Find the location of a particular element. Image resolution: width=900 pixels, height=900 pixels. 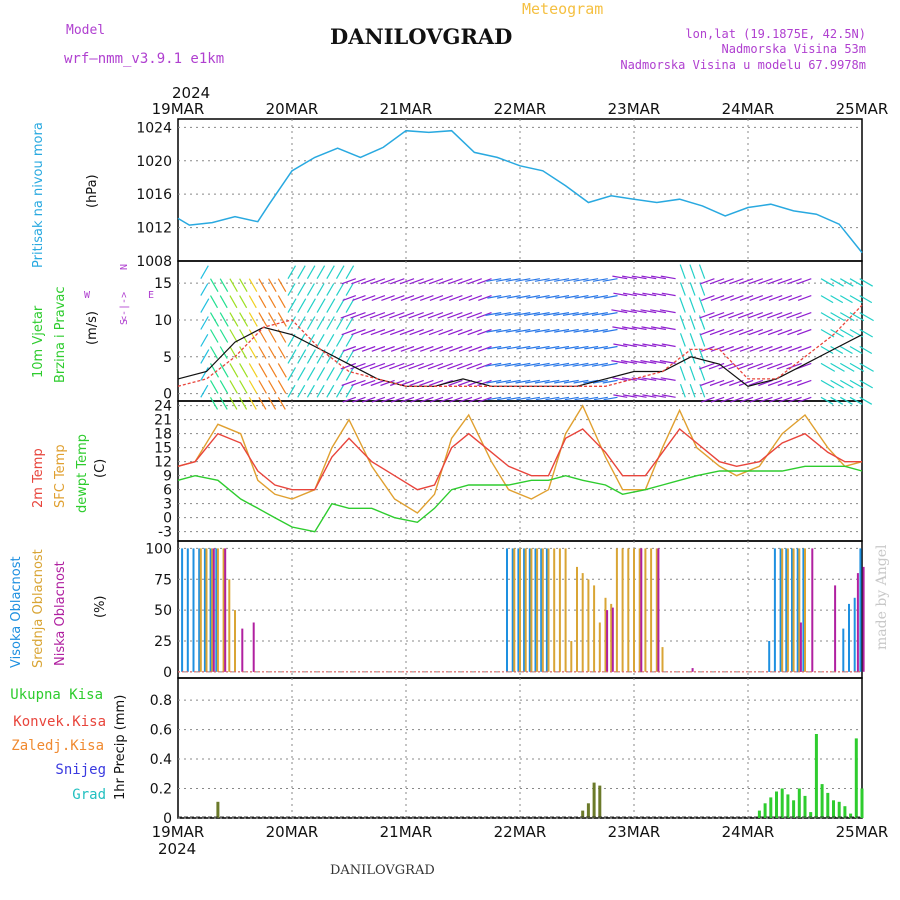

date-label-top: 22MAR is located at coordinates (520, 109).